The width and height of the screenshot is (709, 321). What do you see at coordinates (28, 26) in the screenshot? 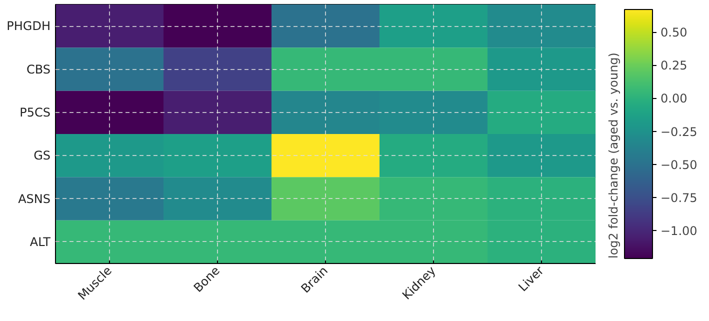
I see `y-tick-label: PHGDH` at bounding box center [28, 26].